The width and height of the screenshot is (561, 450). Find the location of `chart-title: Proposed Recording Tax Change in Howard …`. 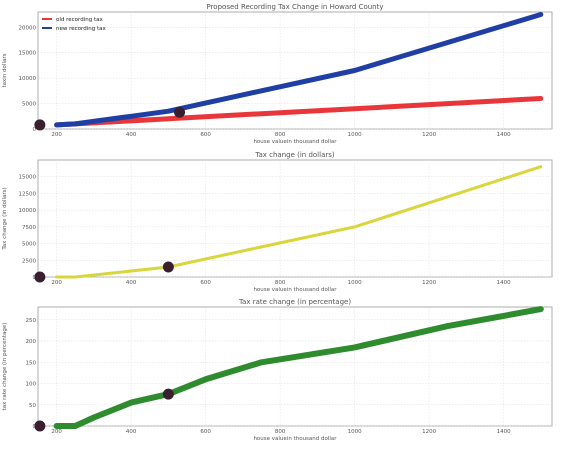

chart-title: Proposed Recording Tax Change in Howard … is located at coordinates (294, 7).